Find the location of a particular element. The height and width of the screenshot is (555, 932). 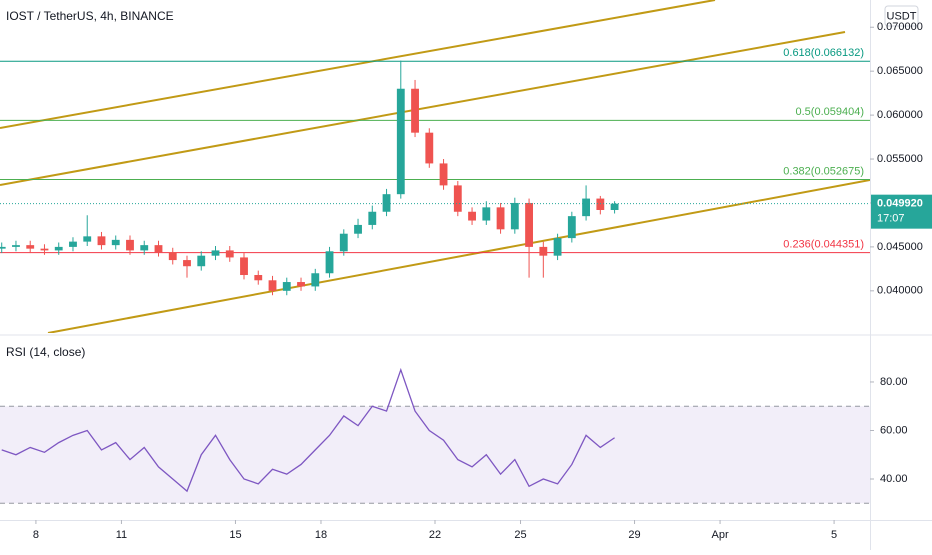

y-tick-label: 60.00 is located at coordinates (894, 430).